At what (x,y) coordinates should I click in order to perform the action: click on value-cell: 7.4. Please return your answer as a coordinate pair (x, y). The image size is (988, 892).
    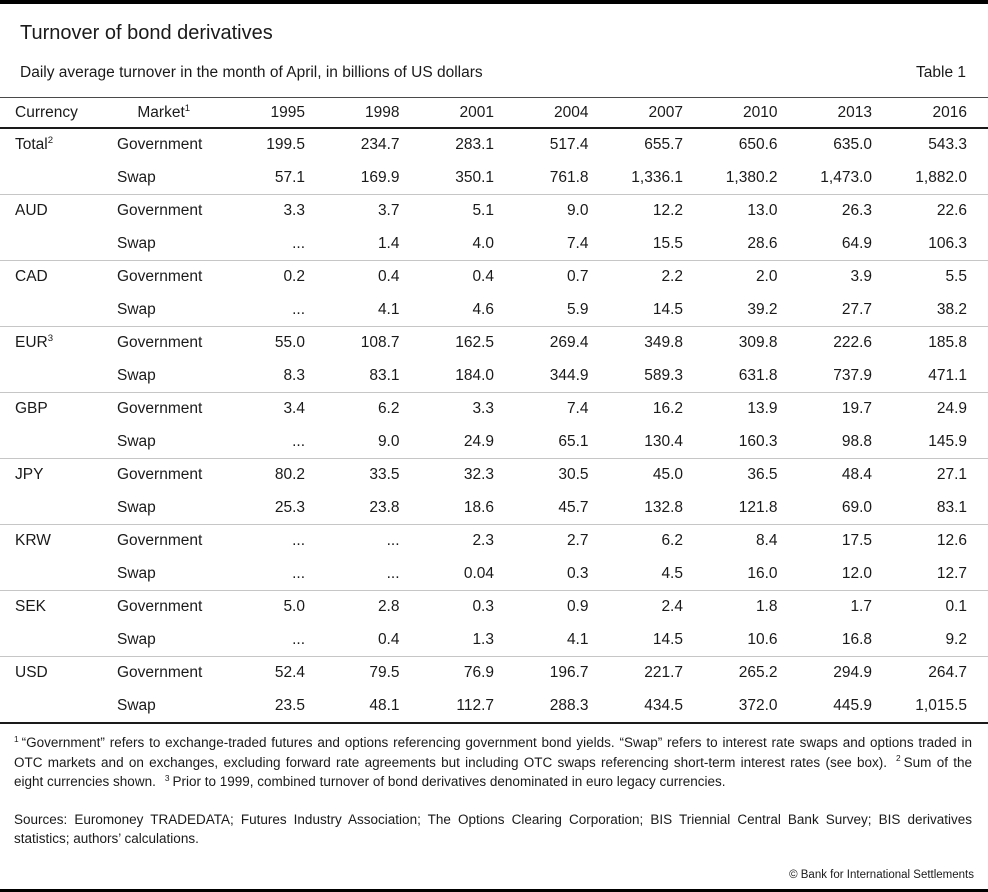
    Looking at the image, I should click on (577, 243).